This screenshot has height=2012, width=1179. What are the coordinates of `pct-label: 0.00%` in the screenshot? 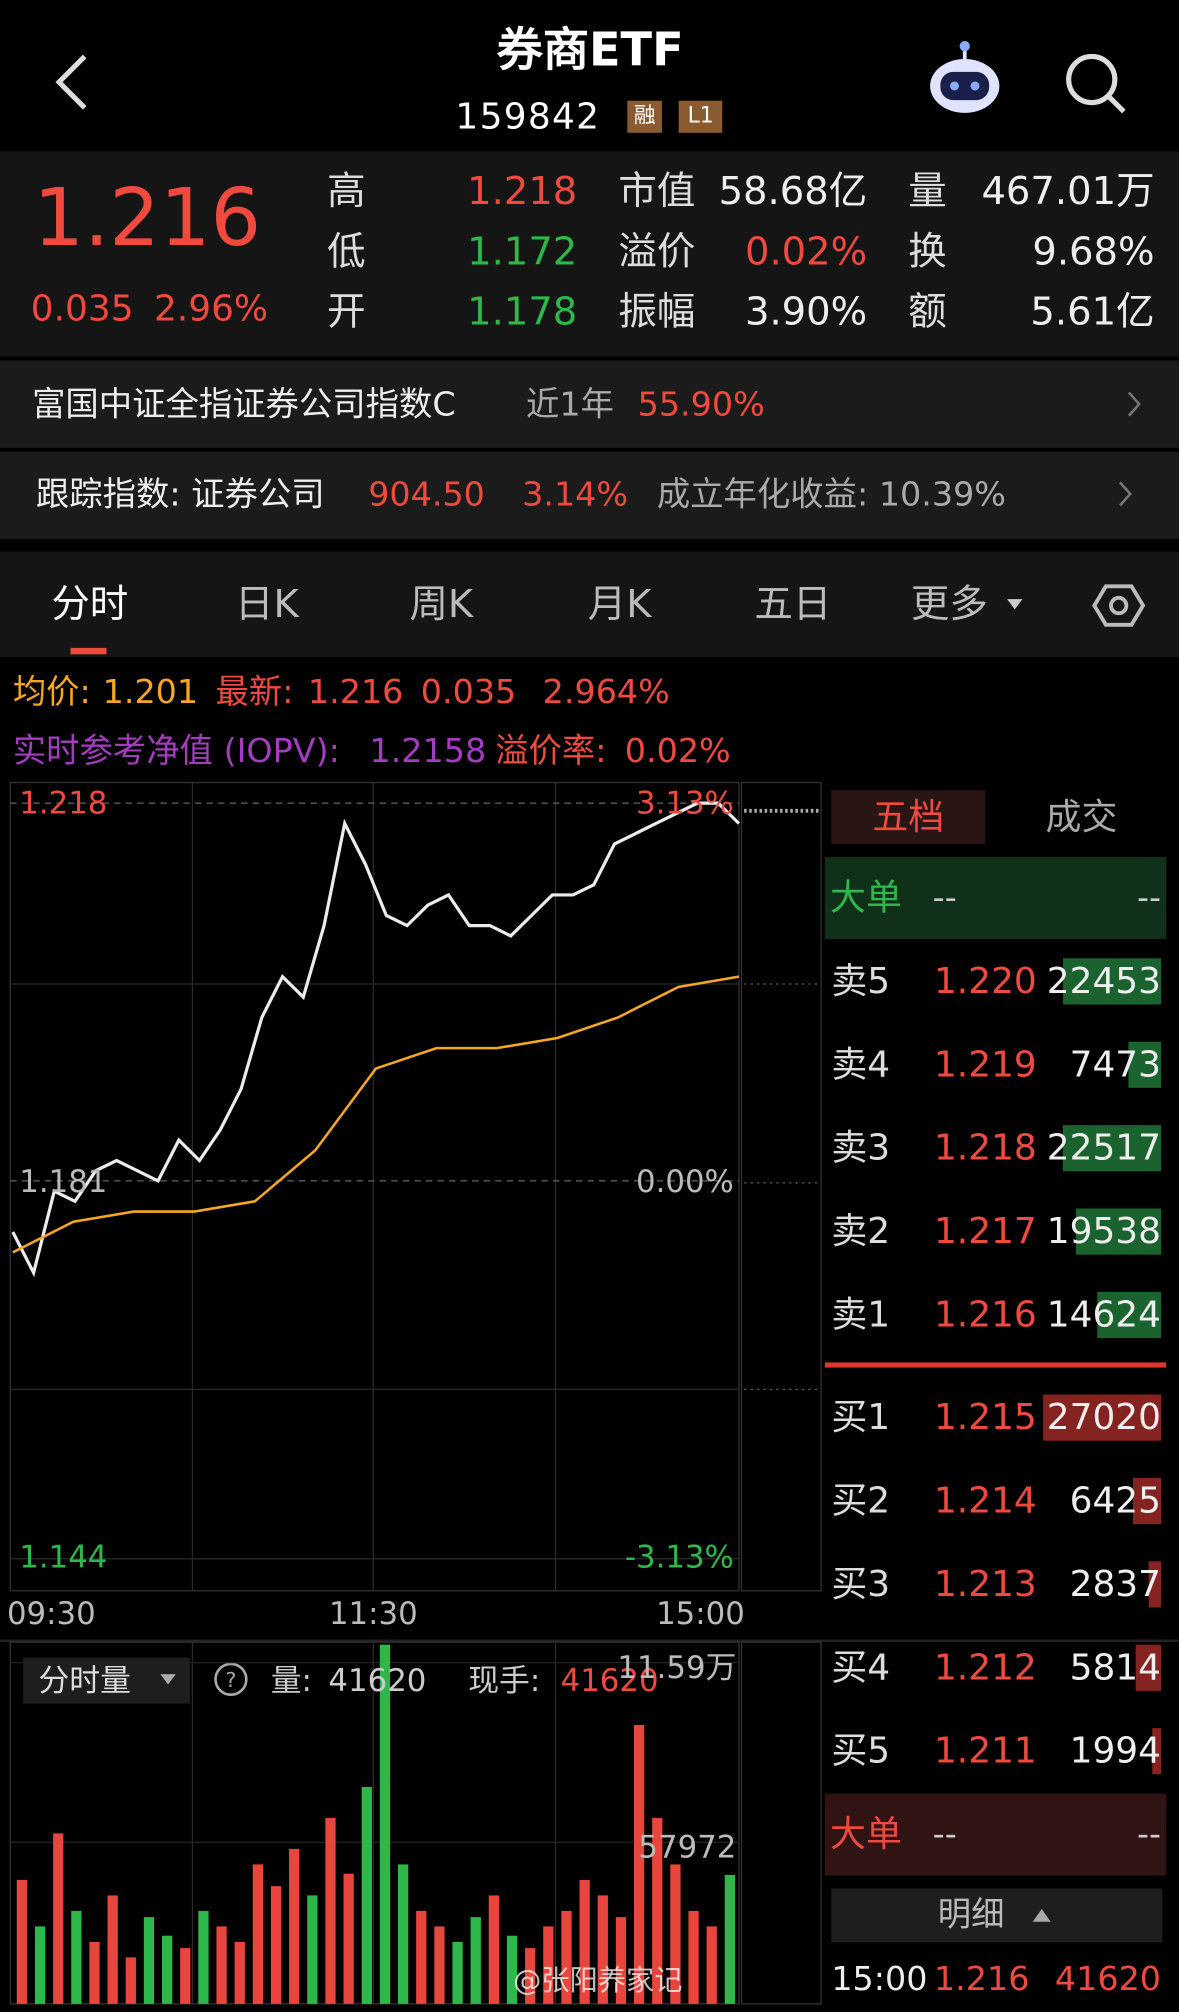 It's located at (684, 1180).